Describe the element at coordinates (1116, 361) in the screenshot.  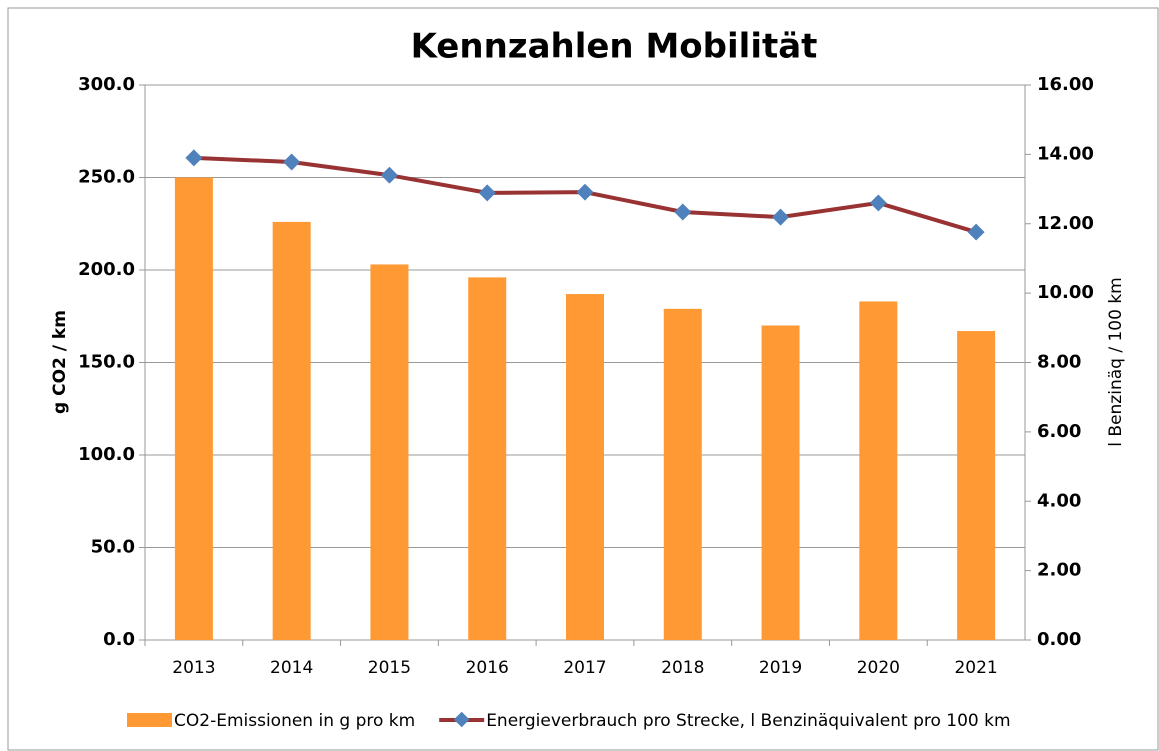
I see `y2-axis-label: l Benzinäq / 100 km` at that location.